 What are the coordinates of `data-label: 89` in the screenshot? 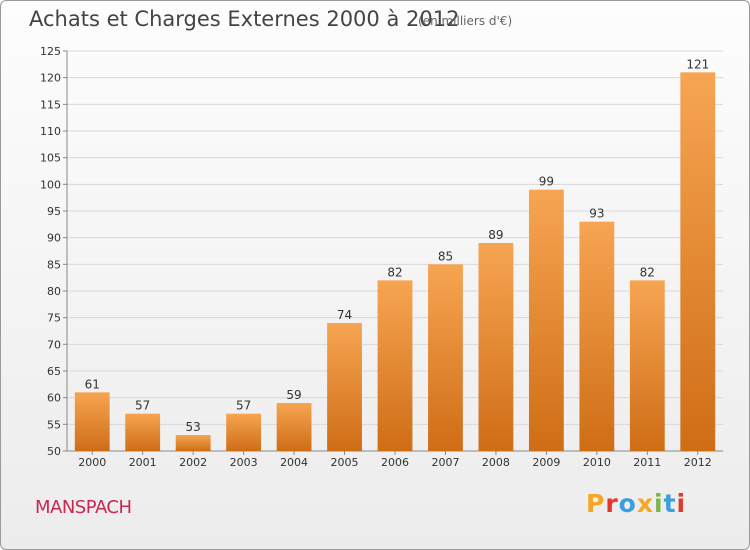 It's located at (495, 235).